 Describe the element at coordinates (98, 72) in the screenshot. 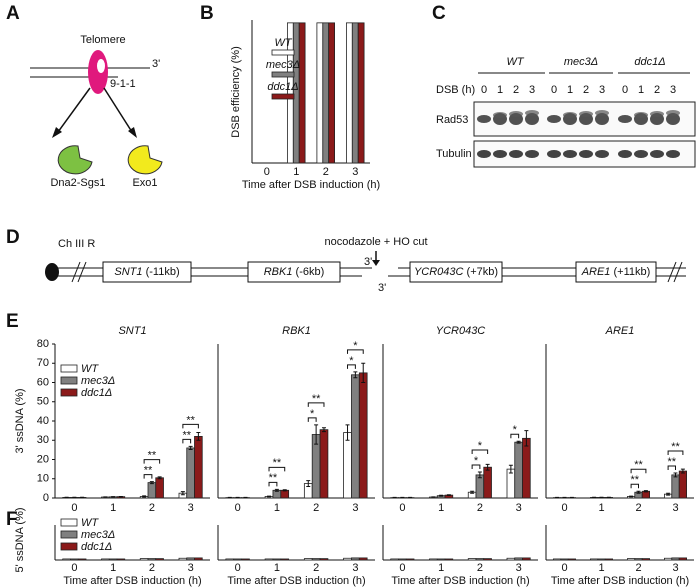

I see `clamp` at that location.